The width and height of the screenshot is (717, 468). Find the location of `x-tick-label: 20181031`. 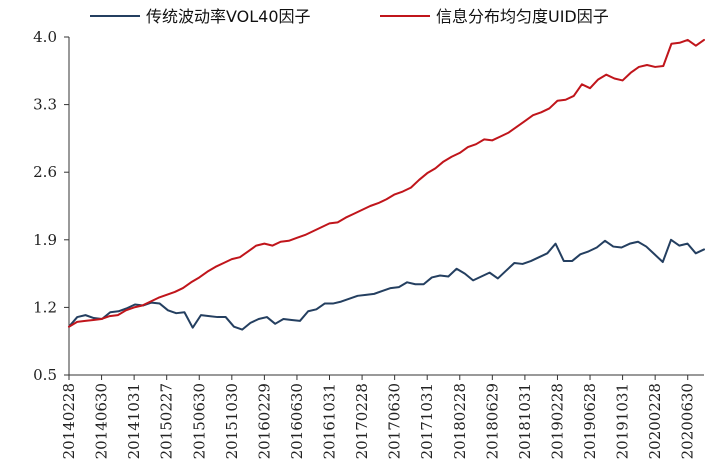

x-tick-label: 20181031 is located at coordinates (525, 421).